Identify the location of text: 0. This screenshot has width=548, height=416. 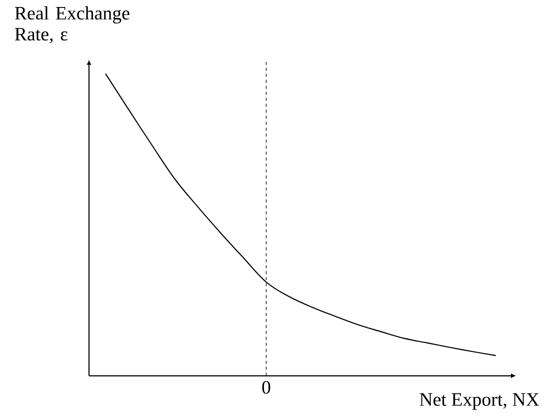
(266, 387).